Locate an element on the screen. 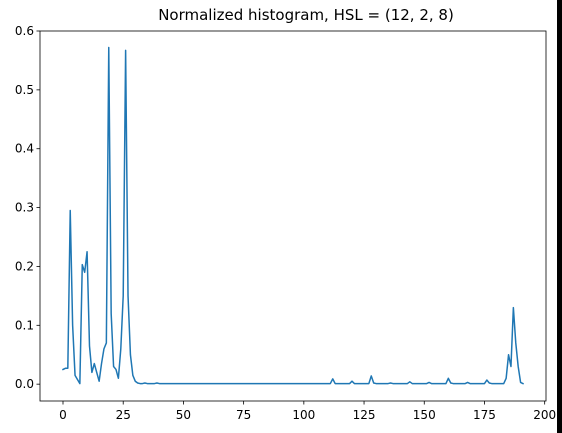 This screenshot has height=433, width=562. x-tick: 150 is located at coordinates (424, 411).